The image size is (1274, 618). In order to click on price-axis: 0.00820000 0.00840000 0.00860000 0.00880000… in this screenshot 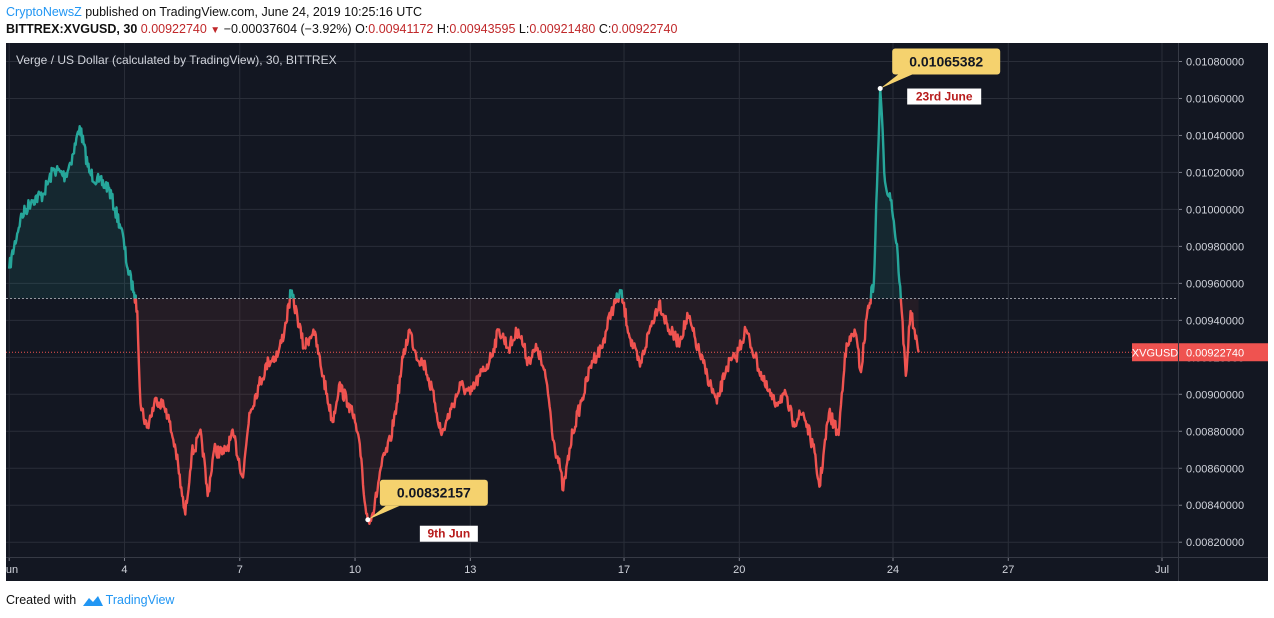, I will do `click(1200, 312)`.